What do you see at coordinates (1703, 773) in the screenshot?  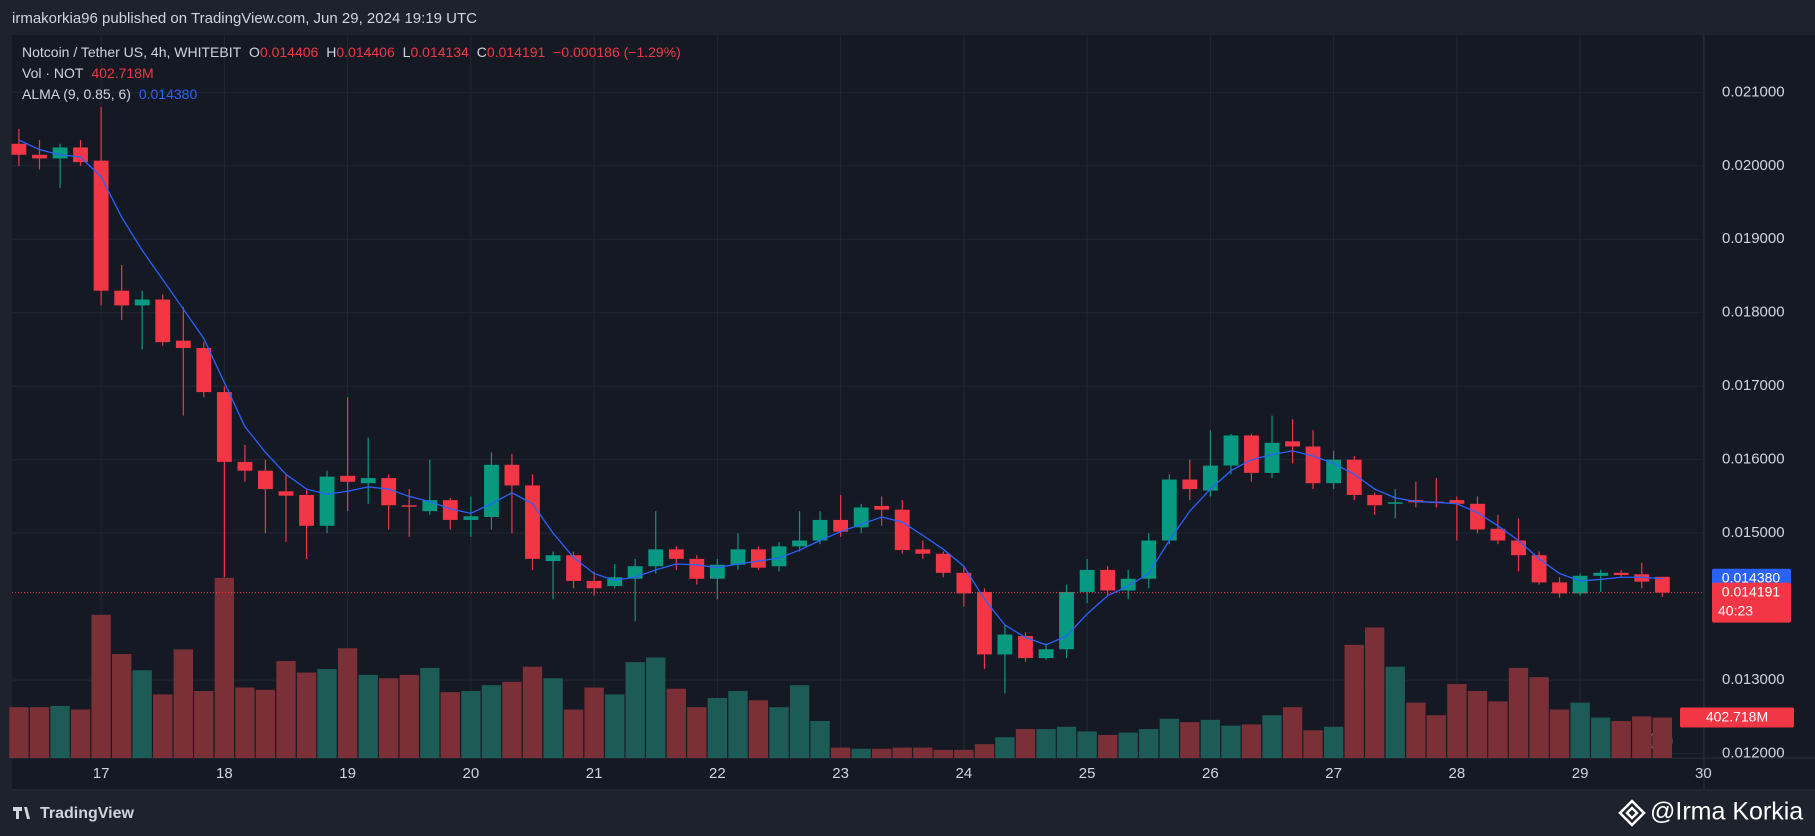 I see `x-tick-label: 30` at bounding box center [1703, 773].